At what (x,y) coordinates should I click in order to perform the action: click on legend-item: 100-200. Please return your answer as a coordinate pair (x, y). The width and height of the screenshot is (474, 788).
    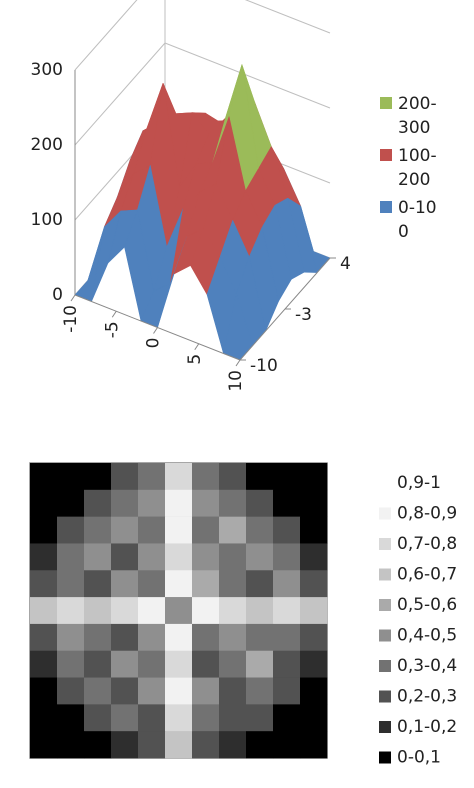
    Looking at the image, I should click on (425, 168).